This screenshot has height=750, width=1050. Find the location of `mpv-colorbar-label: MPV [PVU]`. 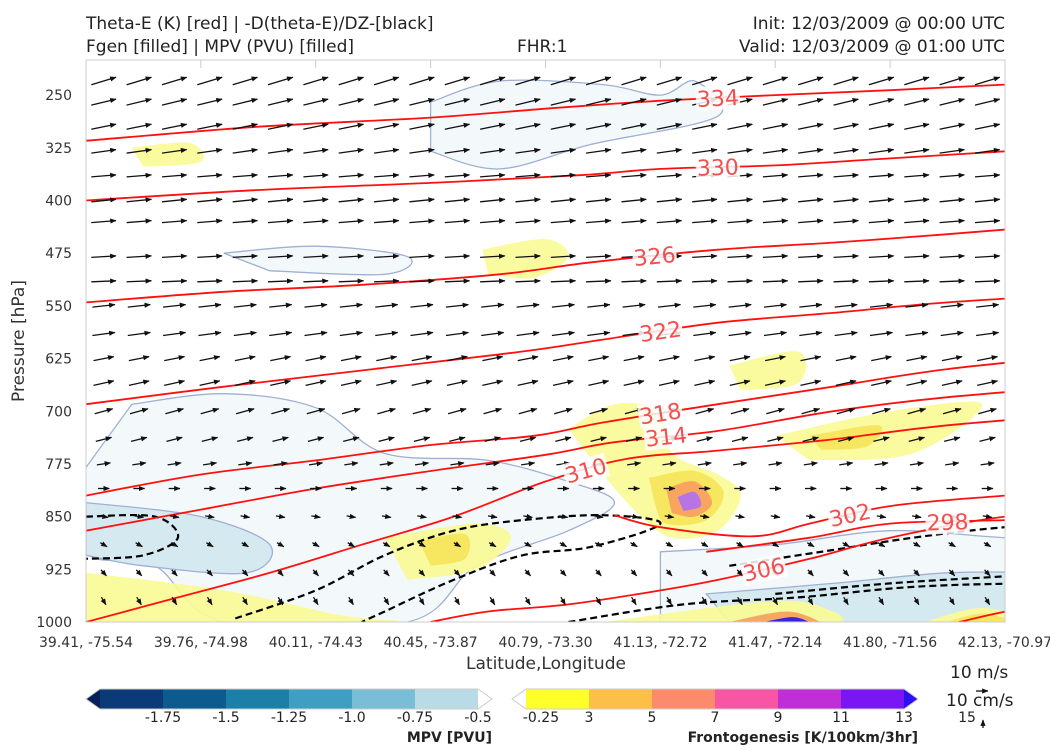

mpv-colorbar-label: MPV [PVU] is located at coordinates (449, 738).